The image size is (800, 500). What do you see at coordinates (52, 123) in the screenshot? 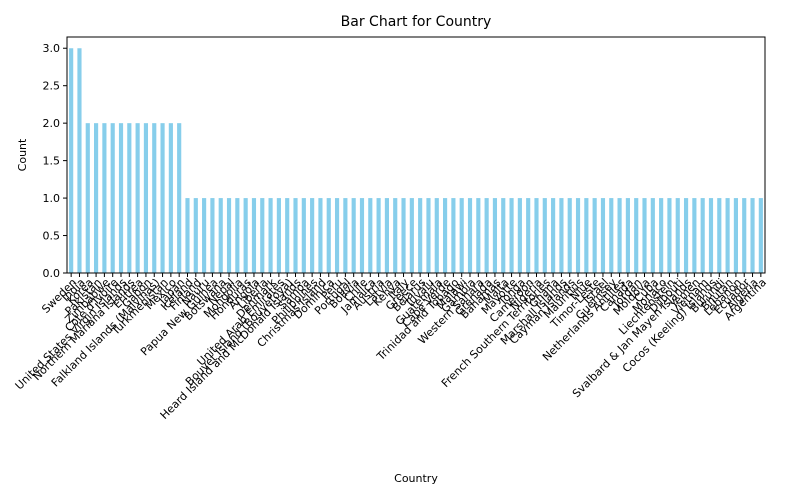
I see `y-tick-label: 2.0` at bounding box center [52, 123].